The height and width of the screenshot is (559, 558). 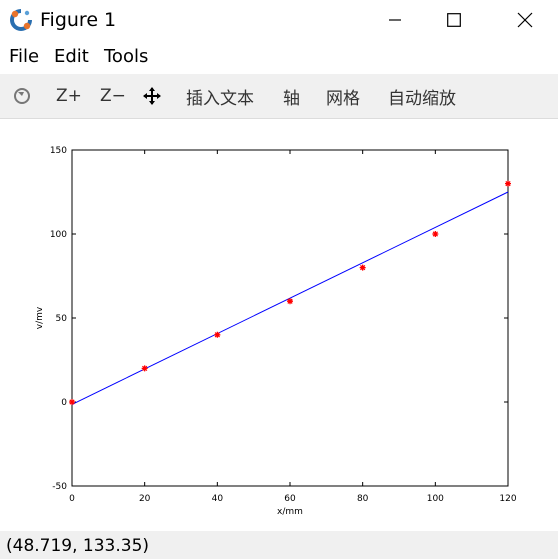 What do you see at coordinates (113, 96) in the screenshot?
I see `zoom-out-button: Z−` at bounding box center [113, 96].